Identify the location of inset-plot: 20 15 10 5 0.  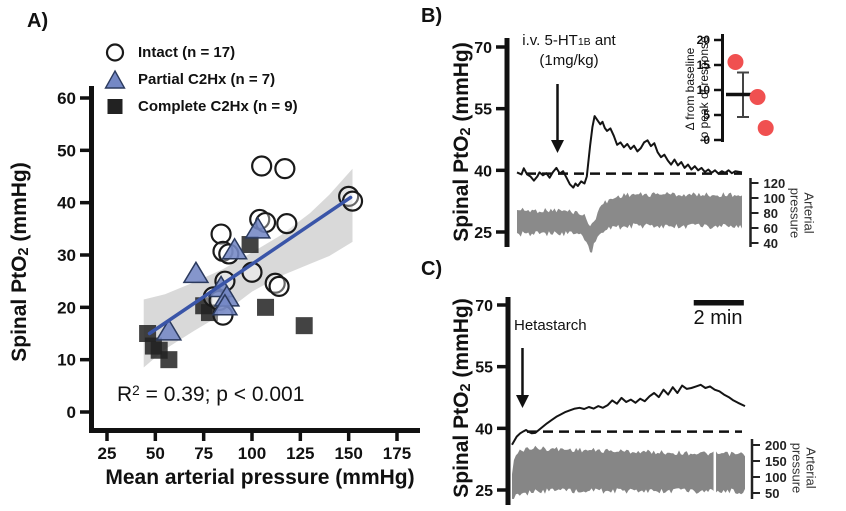
(735, 90).